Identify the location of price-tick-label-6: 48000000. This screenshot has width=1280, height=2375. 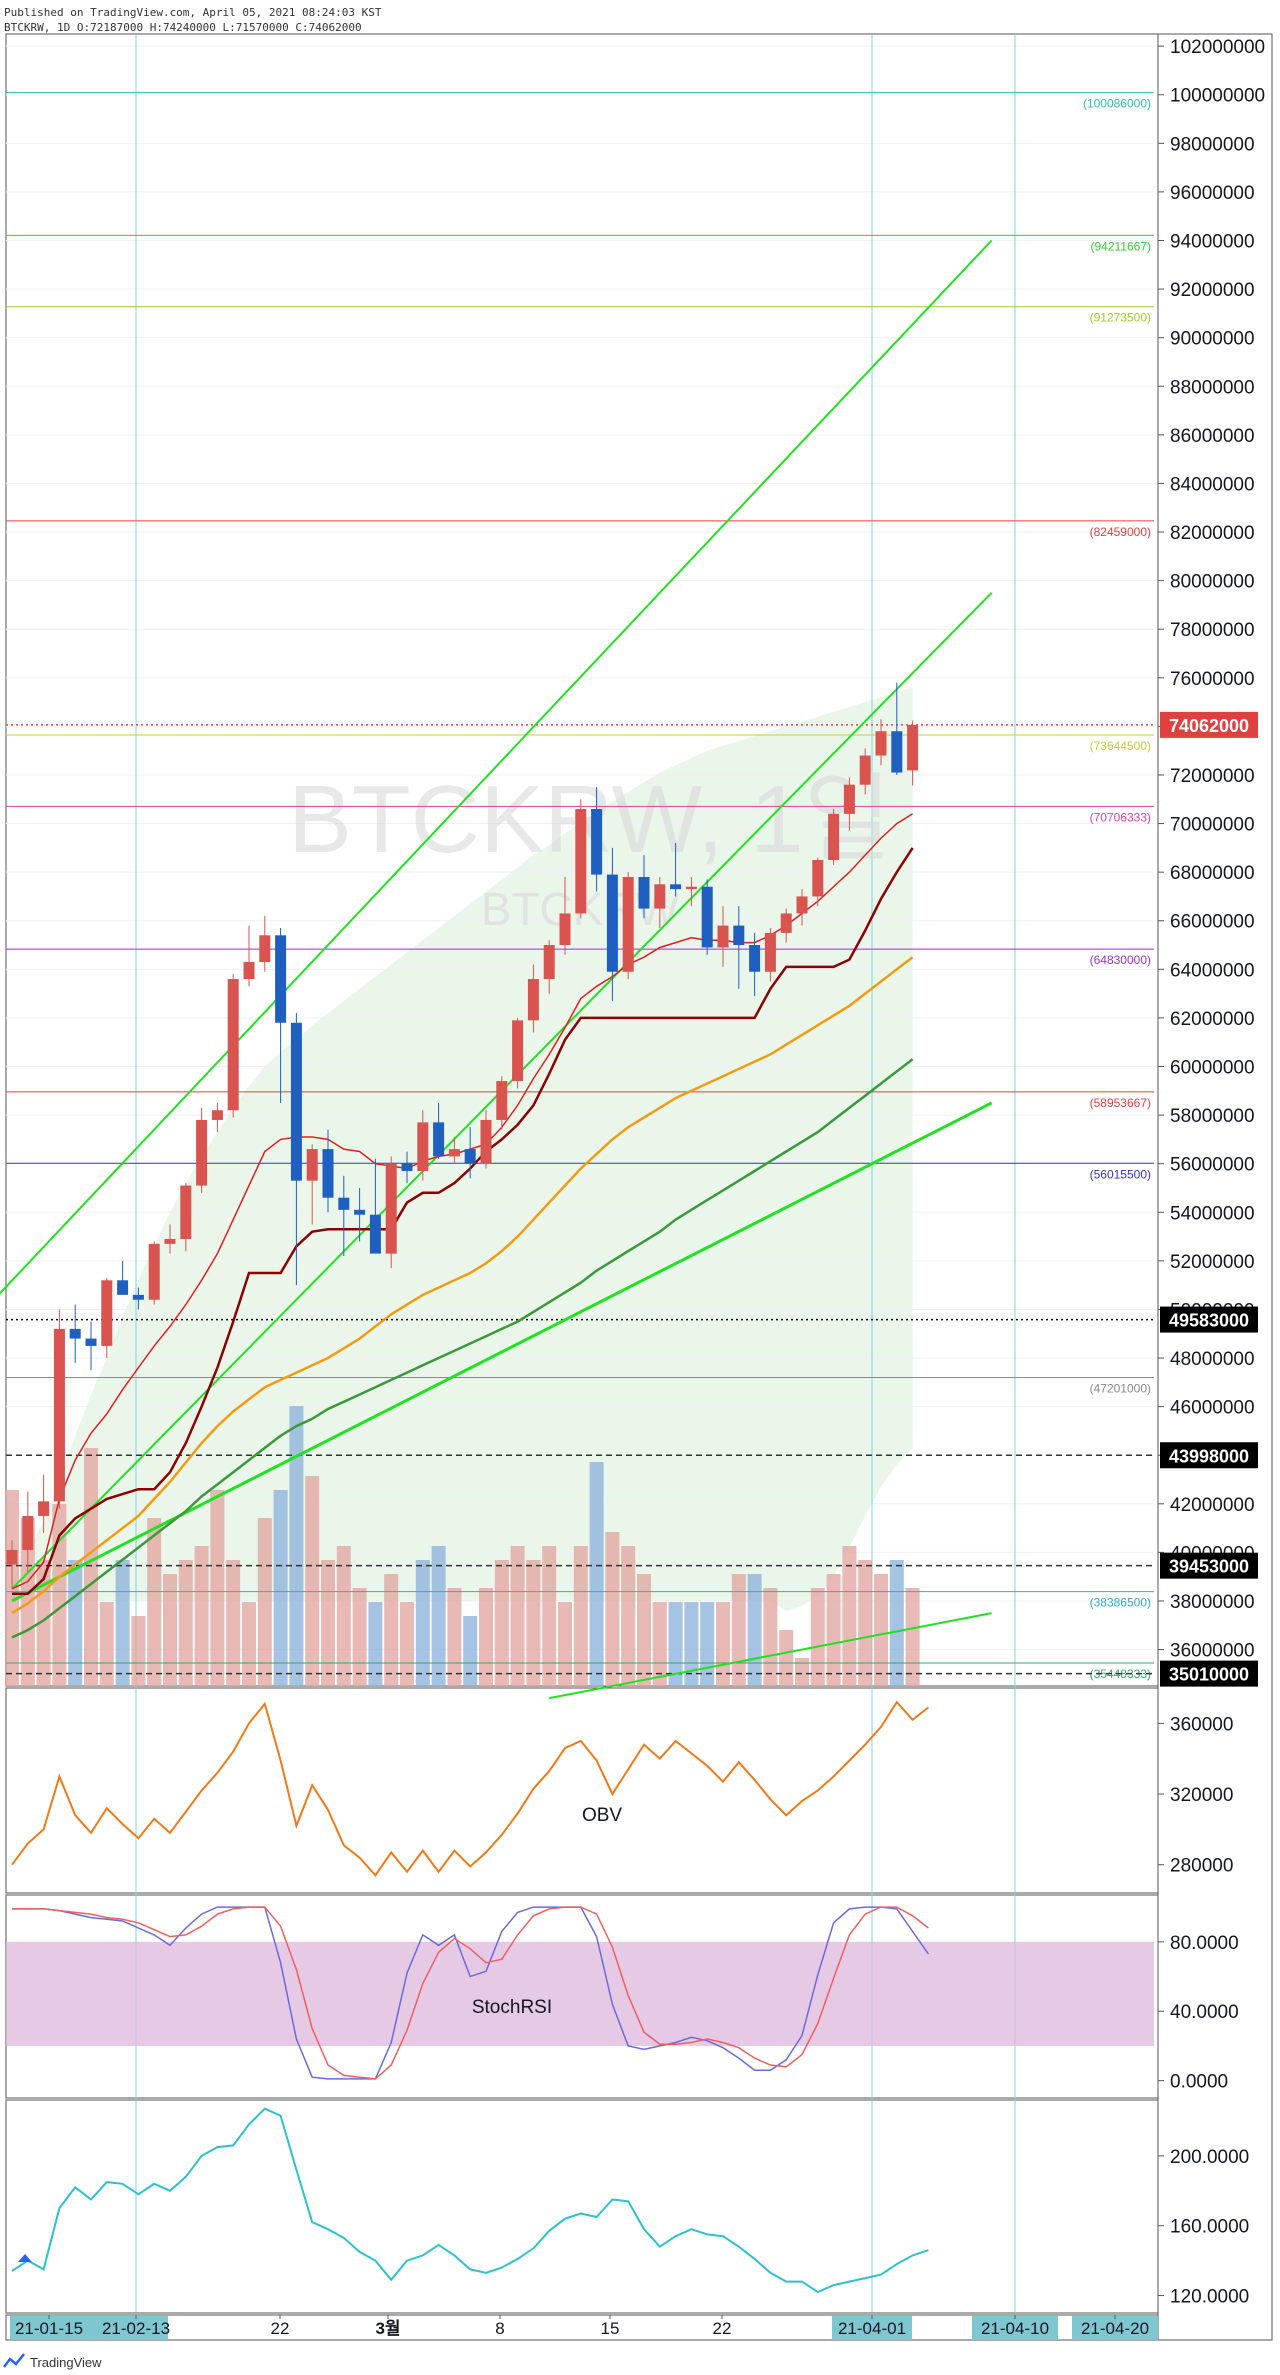
(1212, 1359).